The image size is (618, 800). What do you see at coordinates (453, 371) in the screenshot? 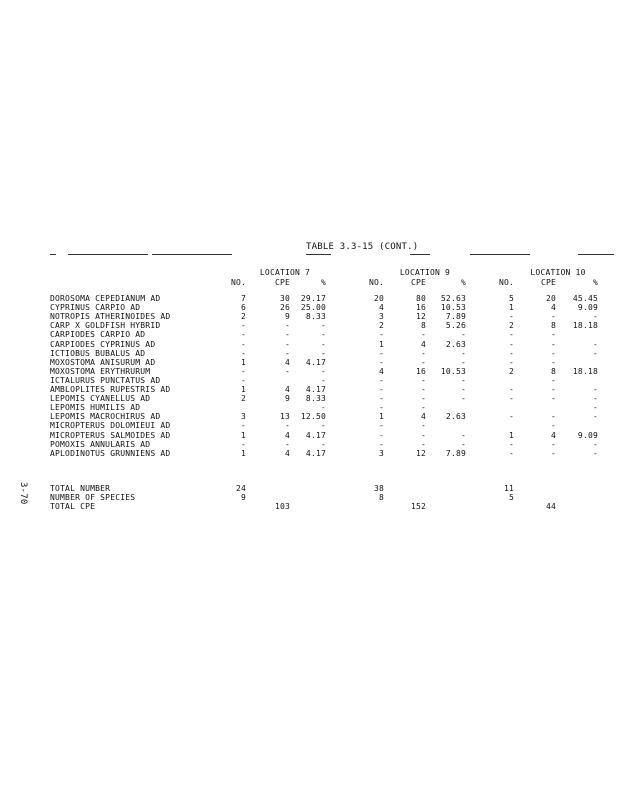
I see `table-cell: 10.53` at bounding box center [453, 371].